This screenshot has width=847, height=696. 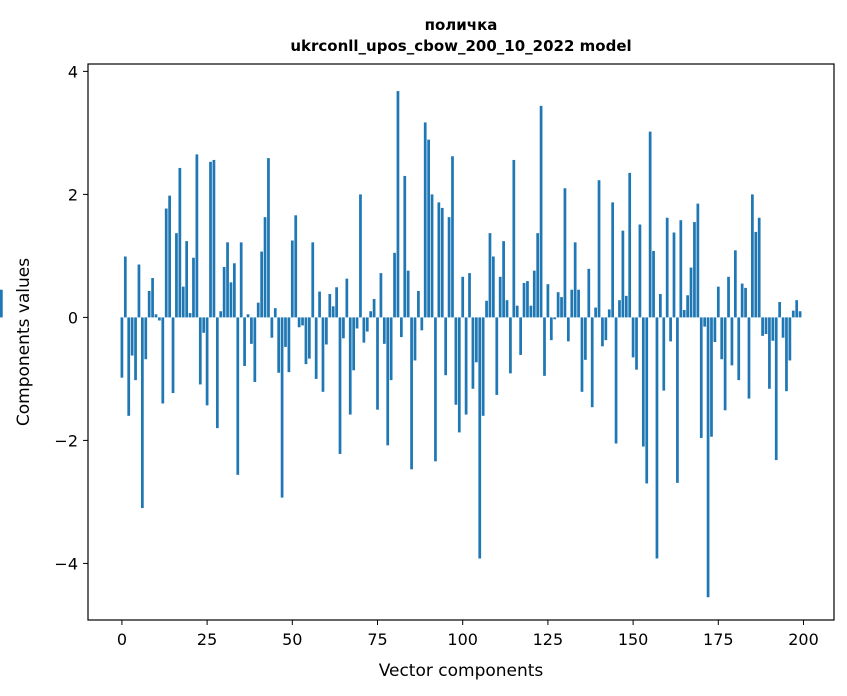 What do you see at coordinates (66, 440) in the screenshot?
I see `y-tick-label: −2` at bounding box center [66, 440].